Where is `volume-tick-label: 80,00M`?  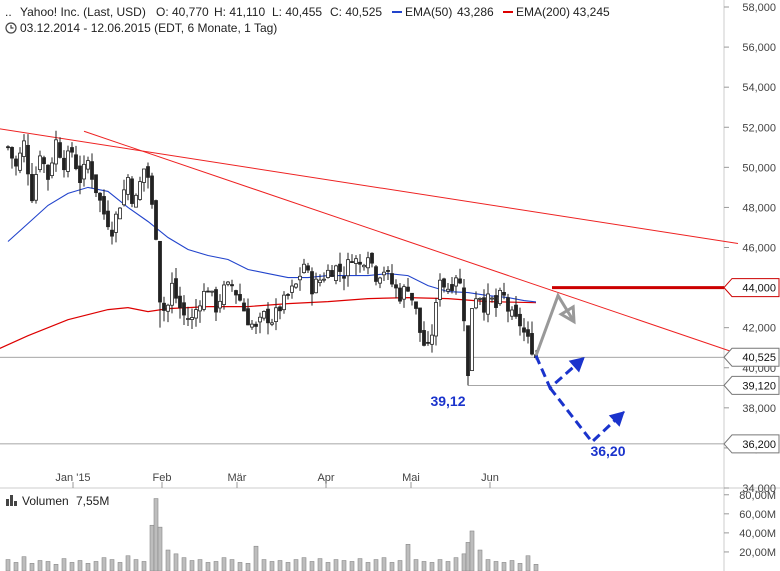
volume-tick-label: 80,00M is located at coordinates (757, 496).